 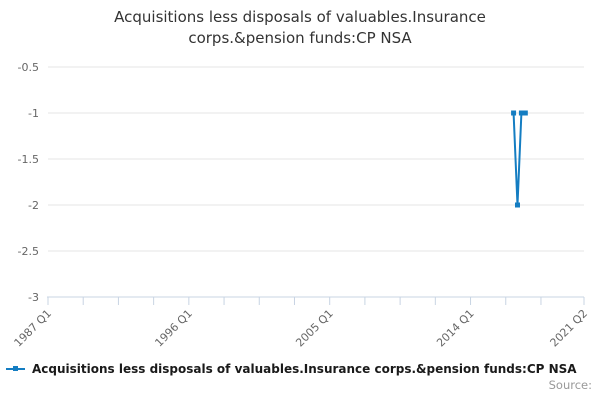 What do you see at coordinates (569, 328) in the screenshot?
I see `x-axis-tick-label: 2021 Q2` at bounding box center [569, 328].